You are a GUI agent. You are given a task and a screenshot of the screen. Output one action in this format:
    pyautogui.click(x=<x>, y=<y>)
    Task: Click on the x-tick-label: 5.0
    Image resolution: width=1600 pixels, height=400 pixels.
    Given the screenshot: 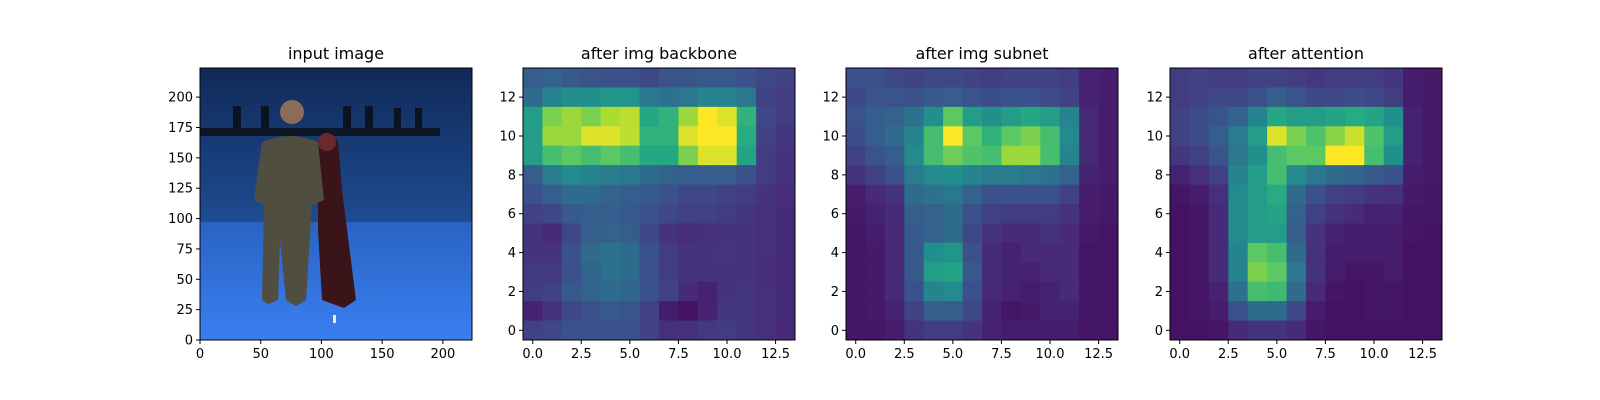 What is the action you would take?
    pyautogui.click(x=1277, y=354)
    